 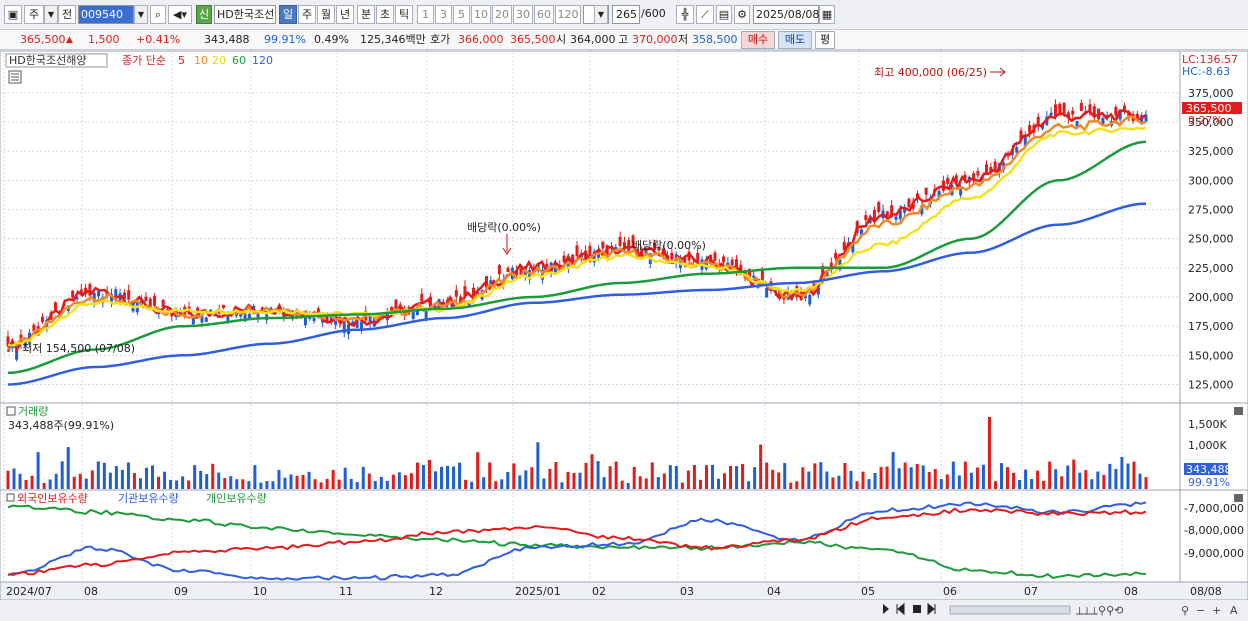 What do you see at coordinates (1207, 445) in the screenshot?
I see `vol-tick-1000: 1,000K` at bounding box center [1207, 445].